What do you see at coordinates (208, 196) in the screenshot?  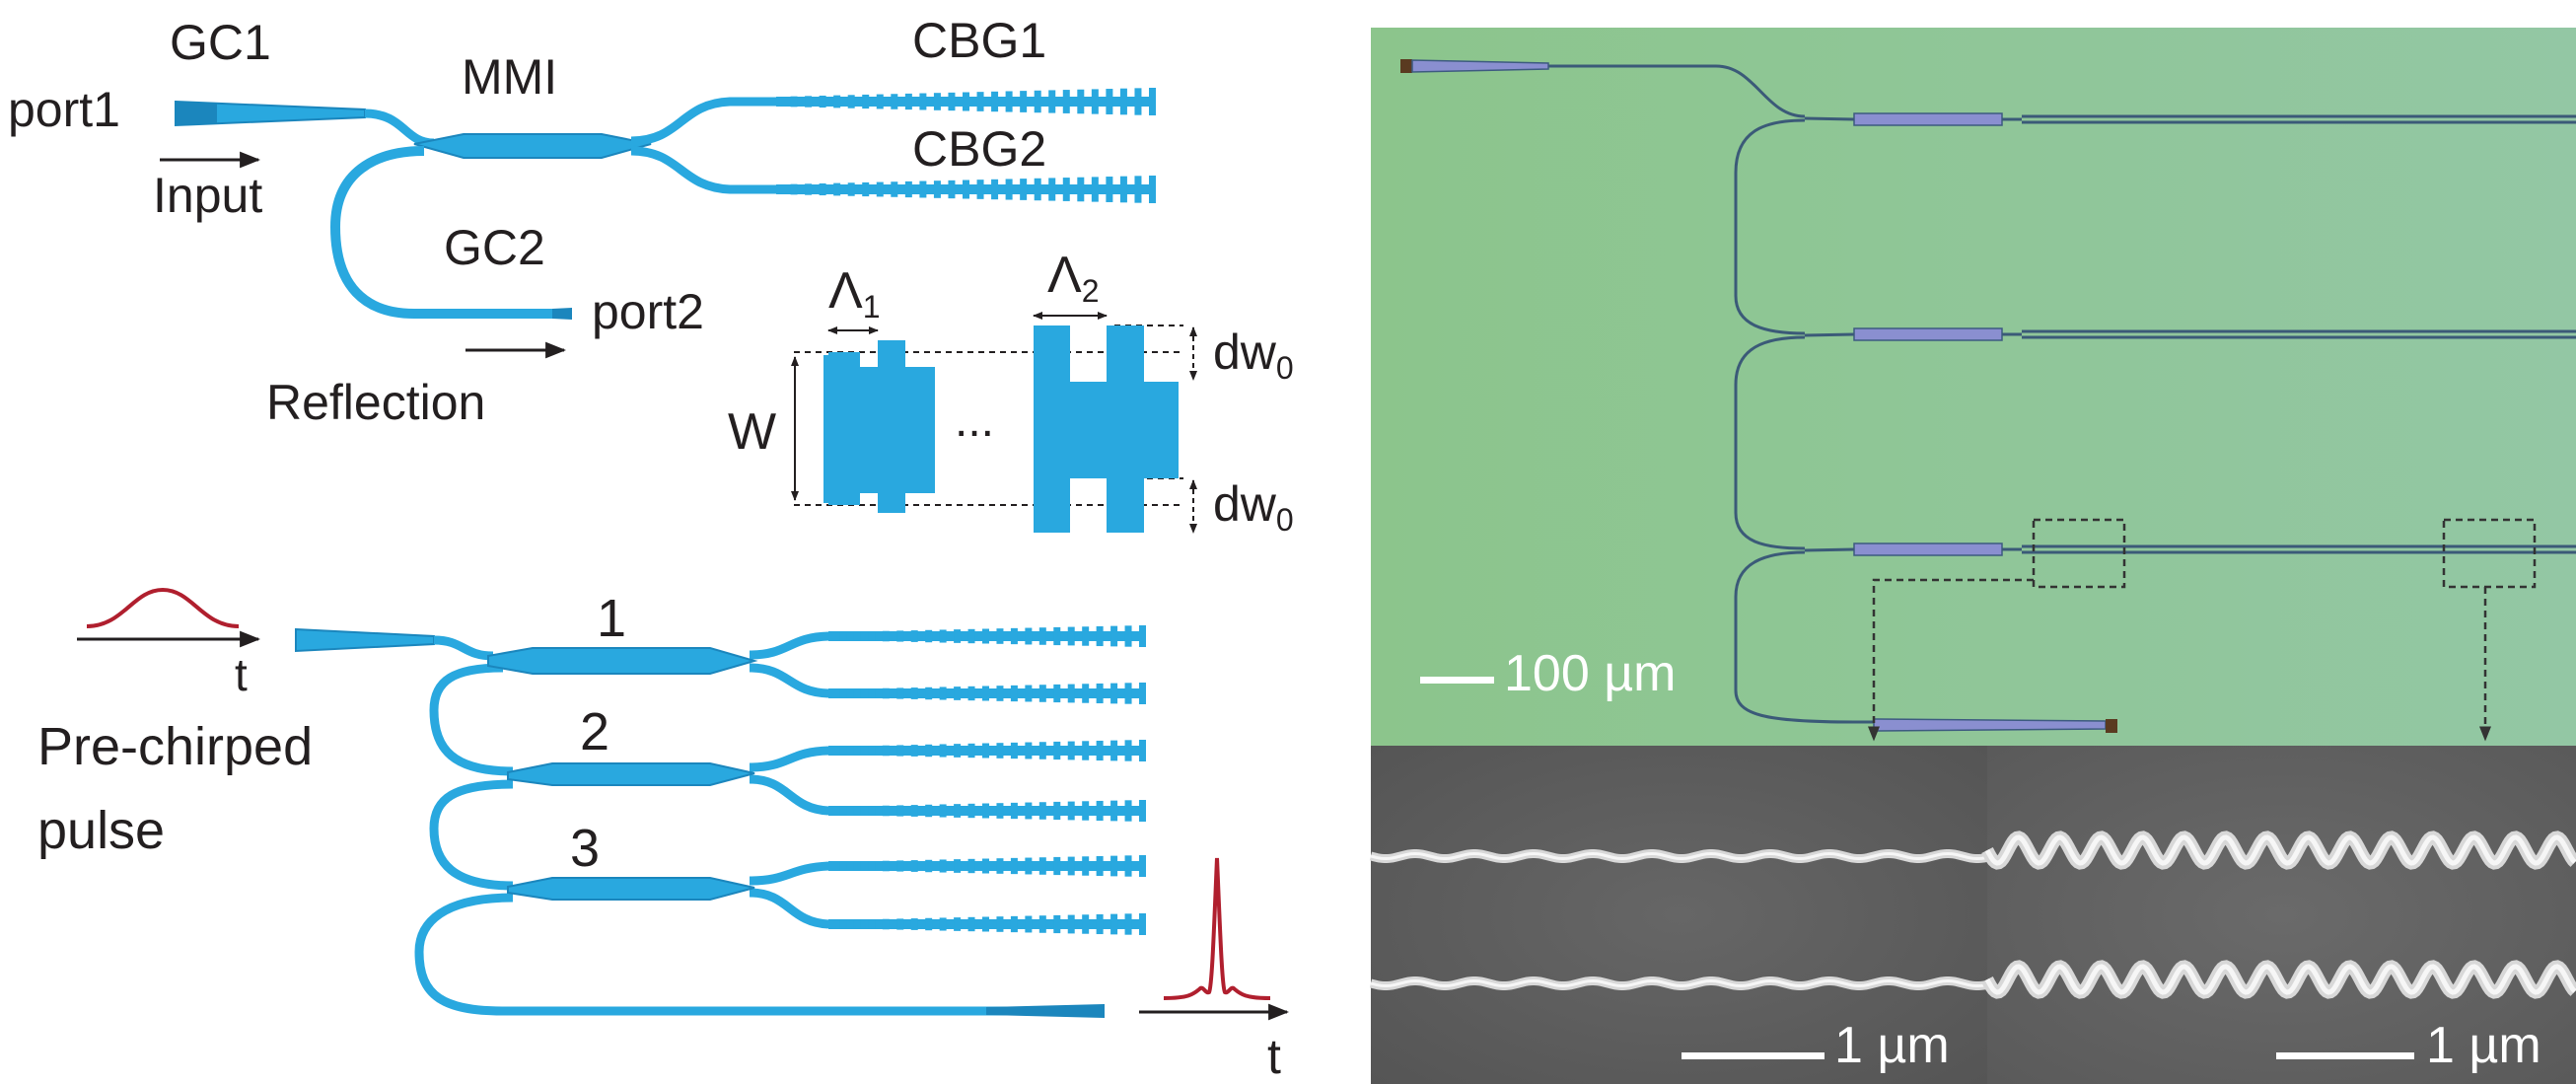 I see `input-label: Input` at bounding box center [208, 196].